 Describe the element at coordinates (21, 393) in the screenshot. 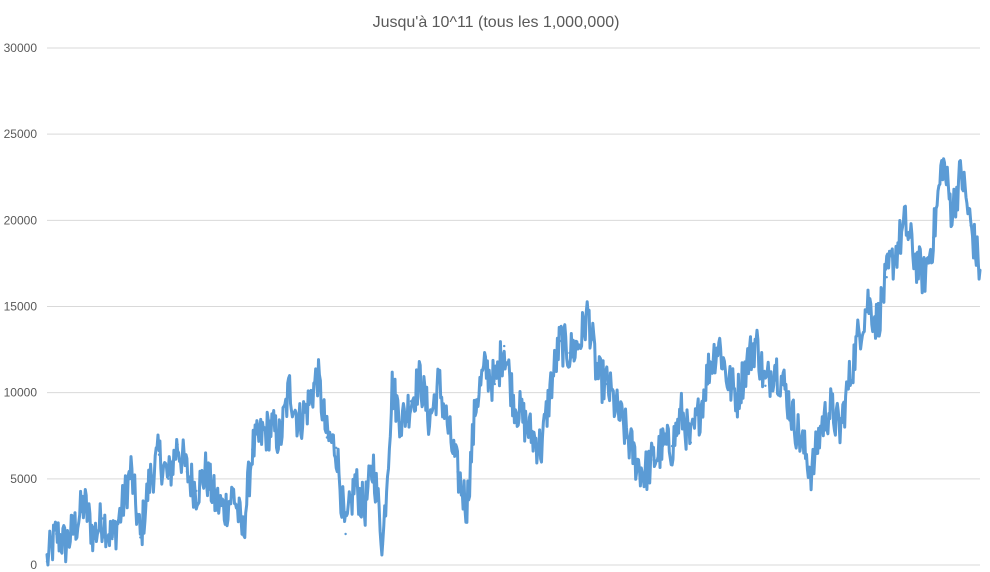

I see `y-tick-label: 10000` at that location.